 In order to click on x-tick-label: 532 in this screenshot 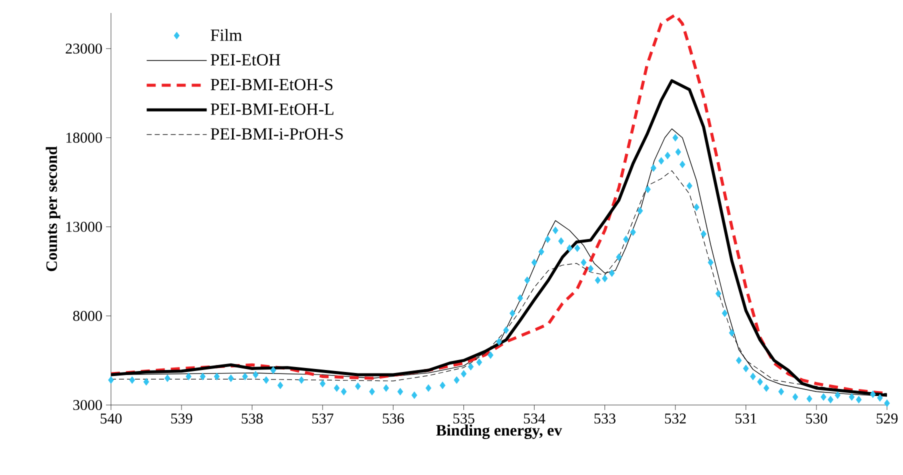, I will do `click(675, 419)`.